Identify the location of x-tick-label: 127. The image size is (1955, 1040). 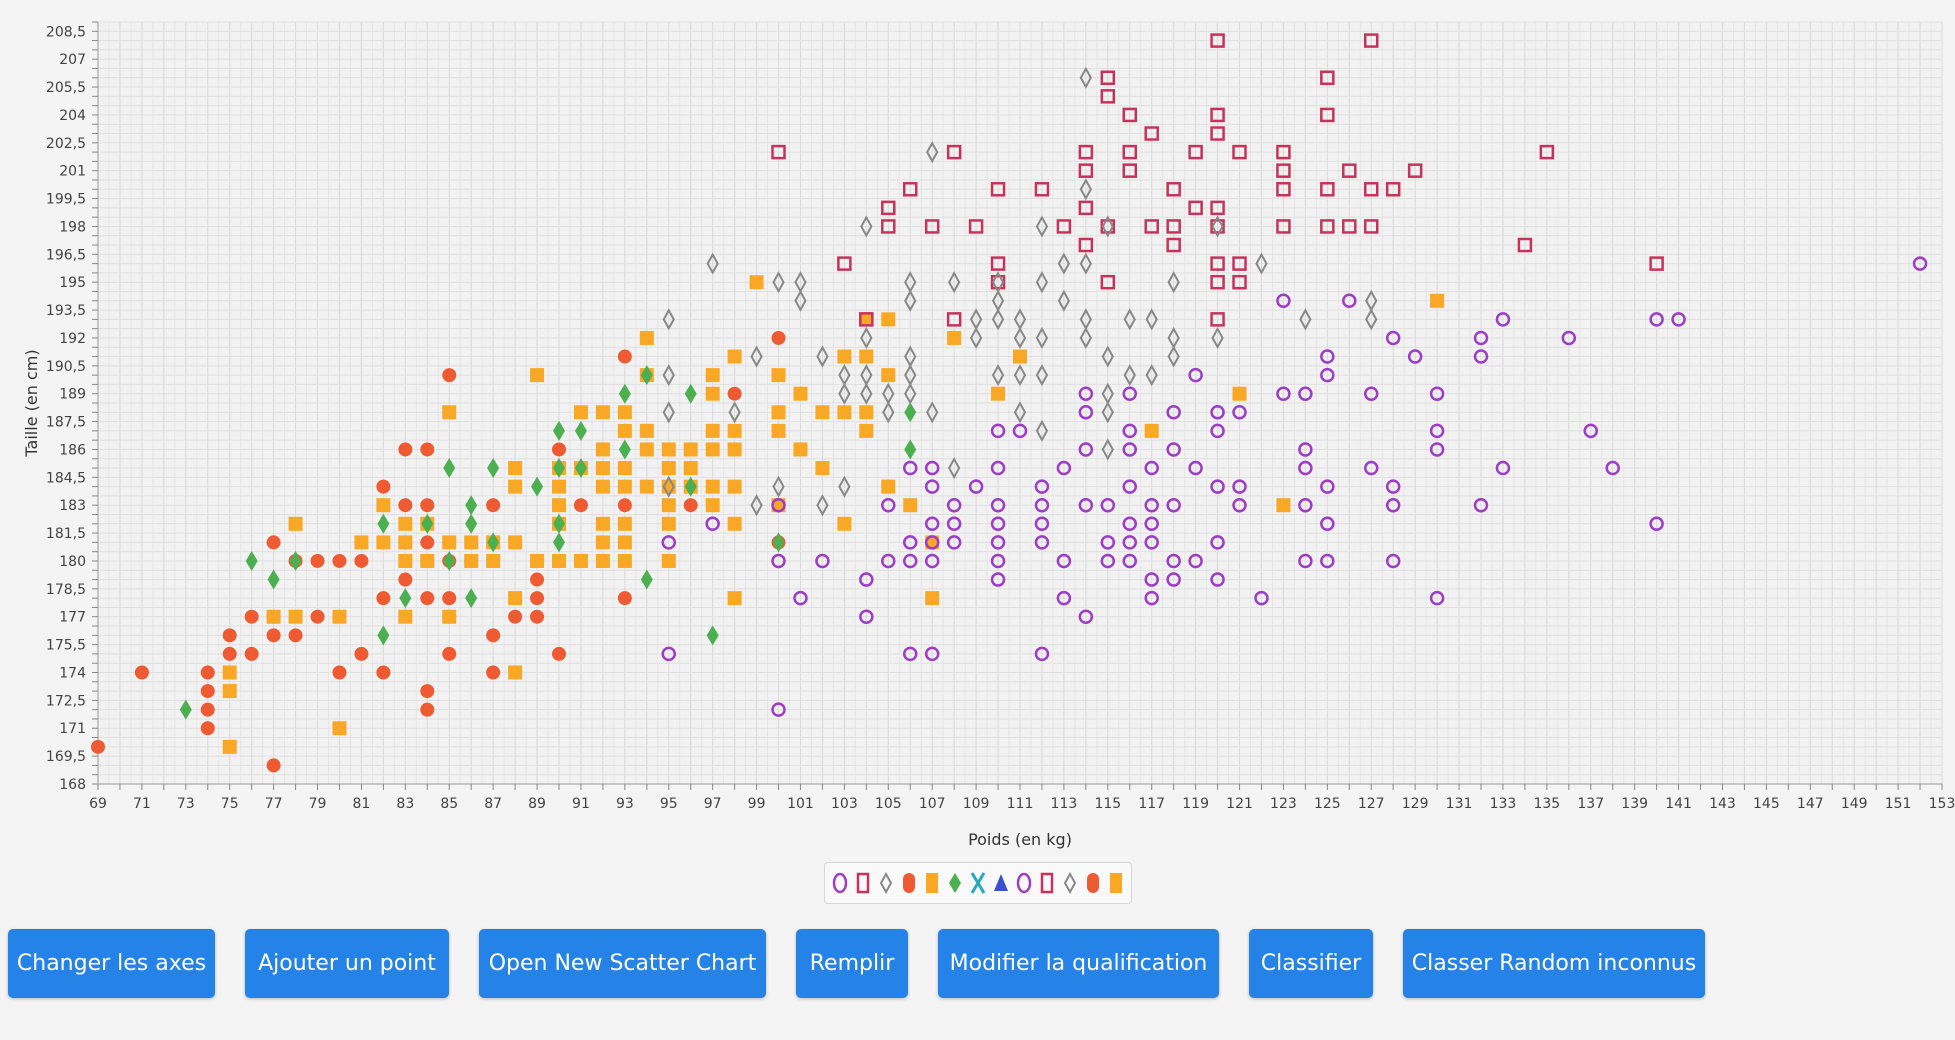
(1371, 804).